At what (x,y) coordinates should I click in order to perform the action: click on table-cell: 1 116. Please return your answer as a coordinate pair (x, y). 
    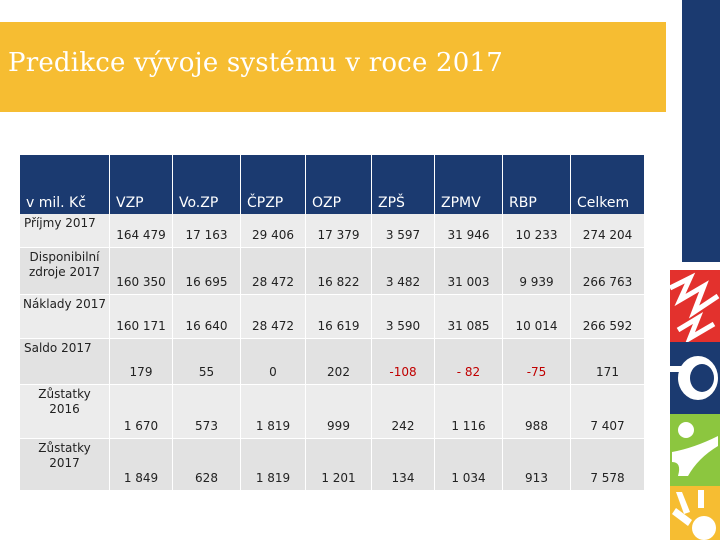
    Looking at the image, I should click on (469, 412).